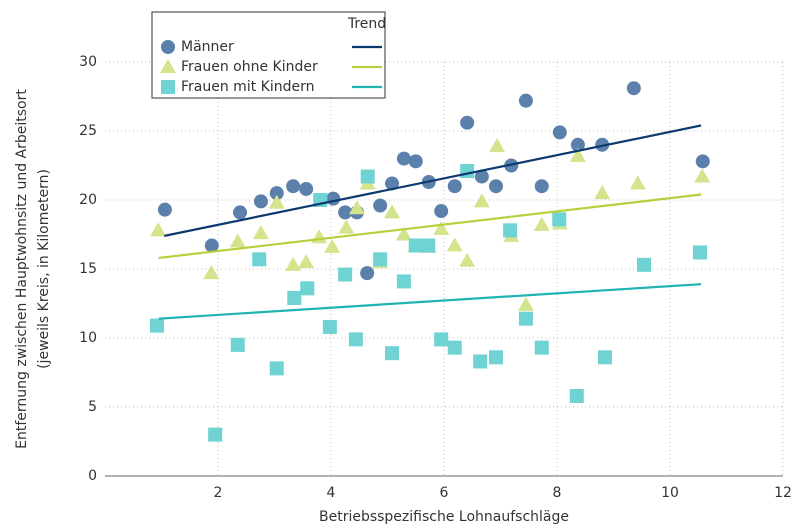  Describe the element at coordinates (88, 62) in the screenshot. I see `y-tick-label: 30` at that location.